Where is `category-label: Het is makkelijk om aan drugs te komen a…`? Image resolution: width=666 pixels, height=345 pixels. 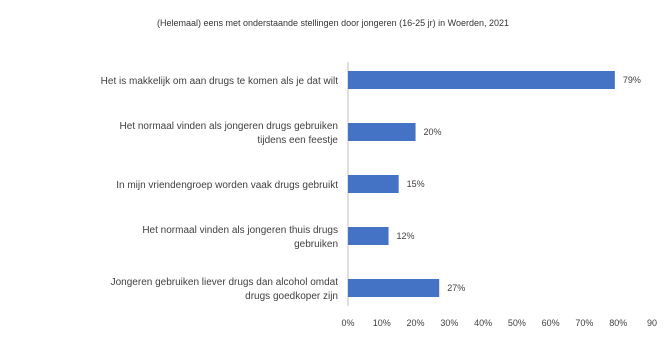 category-label: Het is makkelijk om aan drugs te komen a… is located at coordinates (220, 81).